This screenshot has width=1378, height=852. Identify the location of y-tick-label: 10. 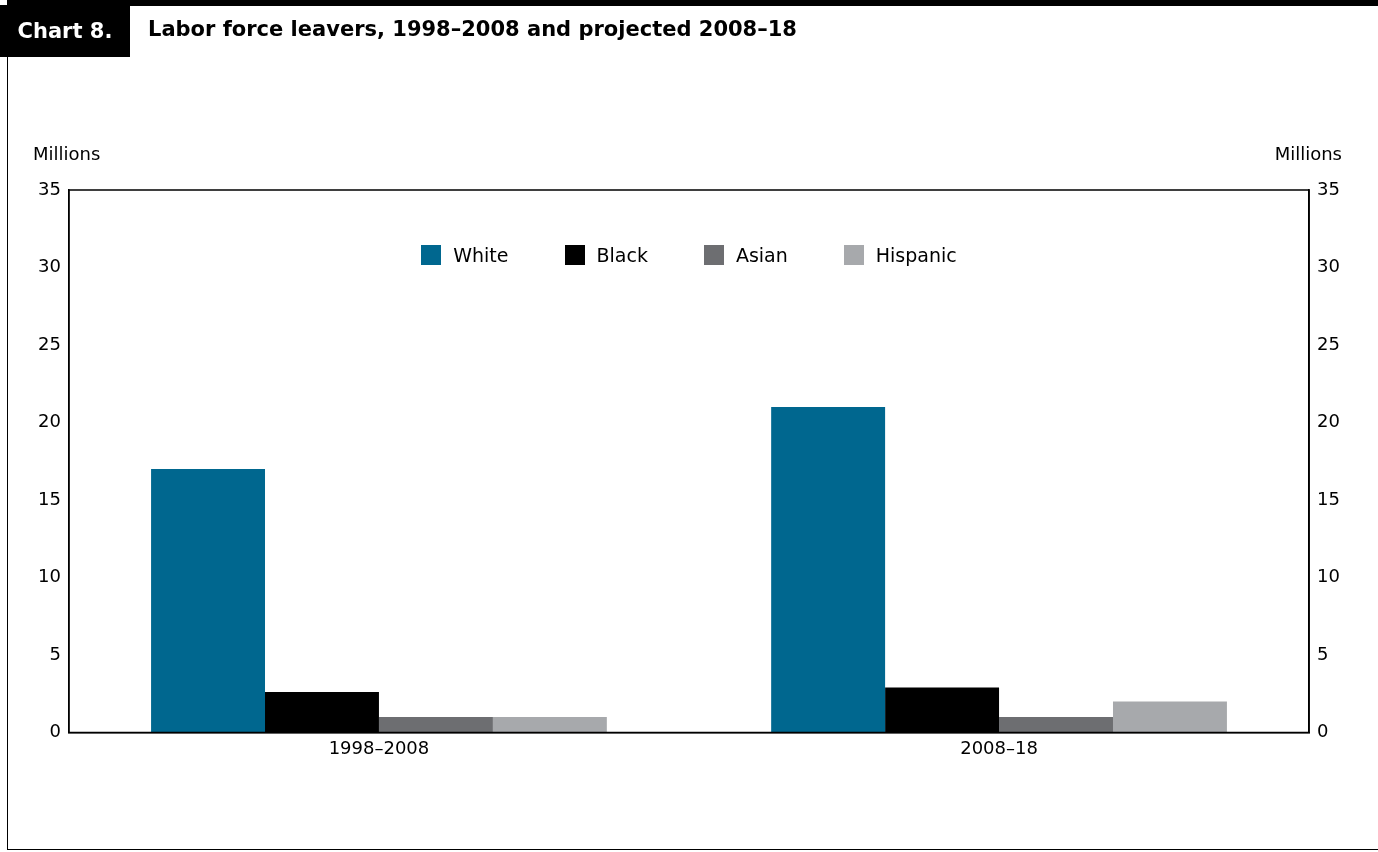
(49, 576).